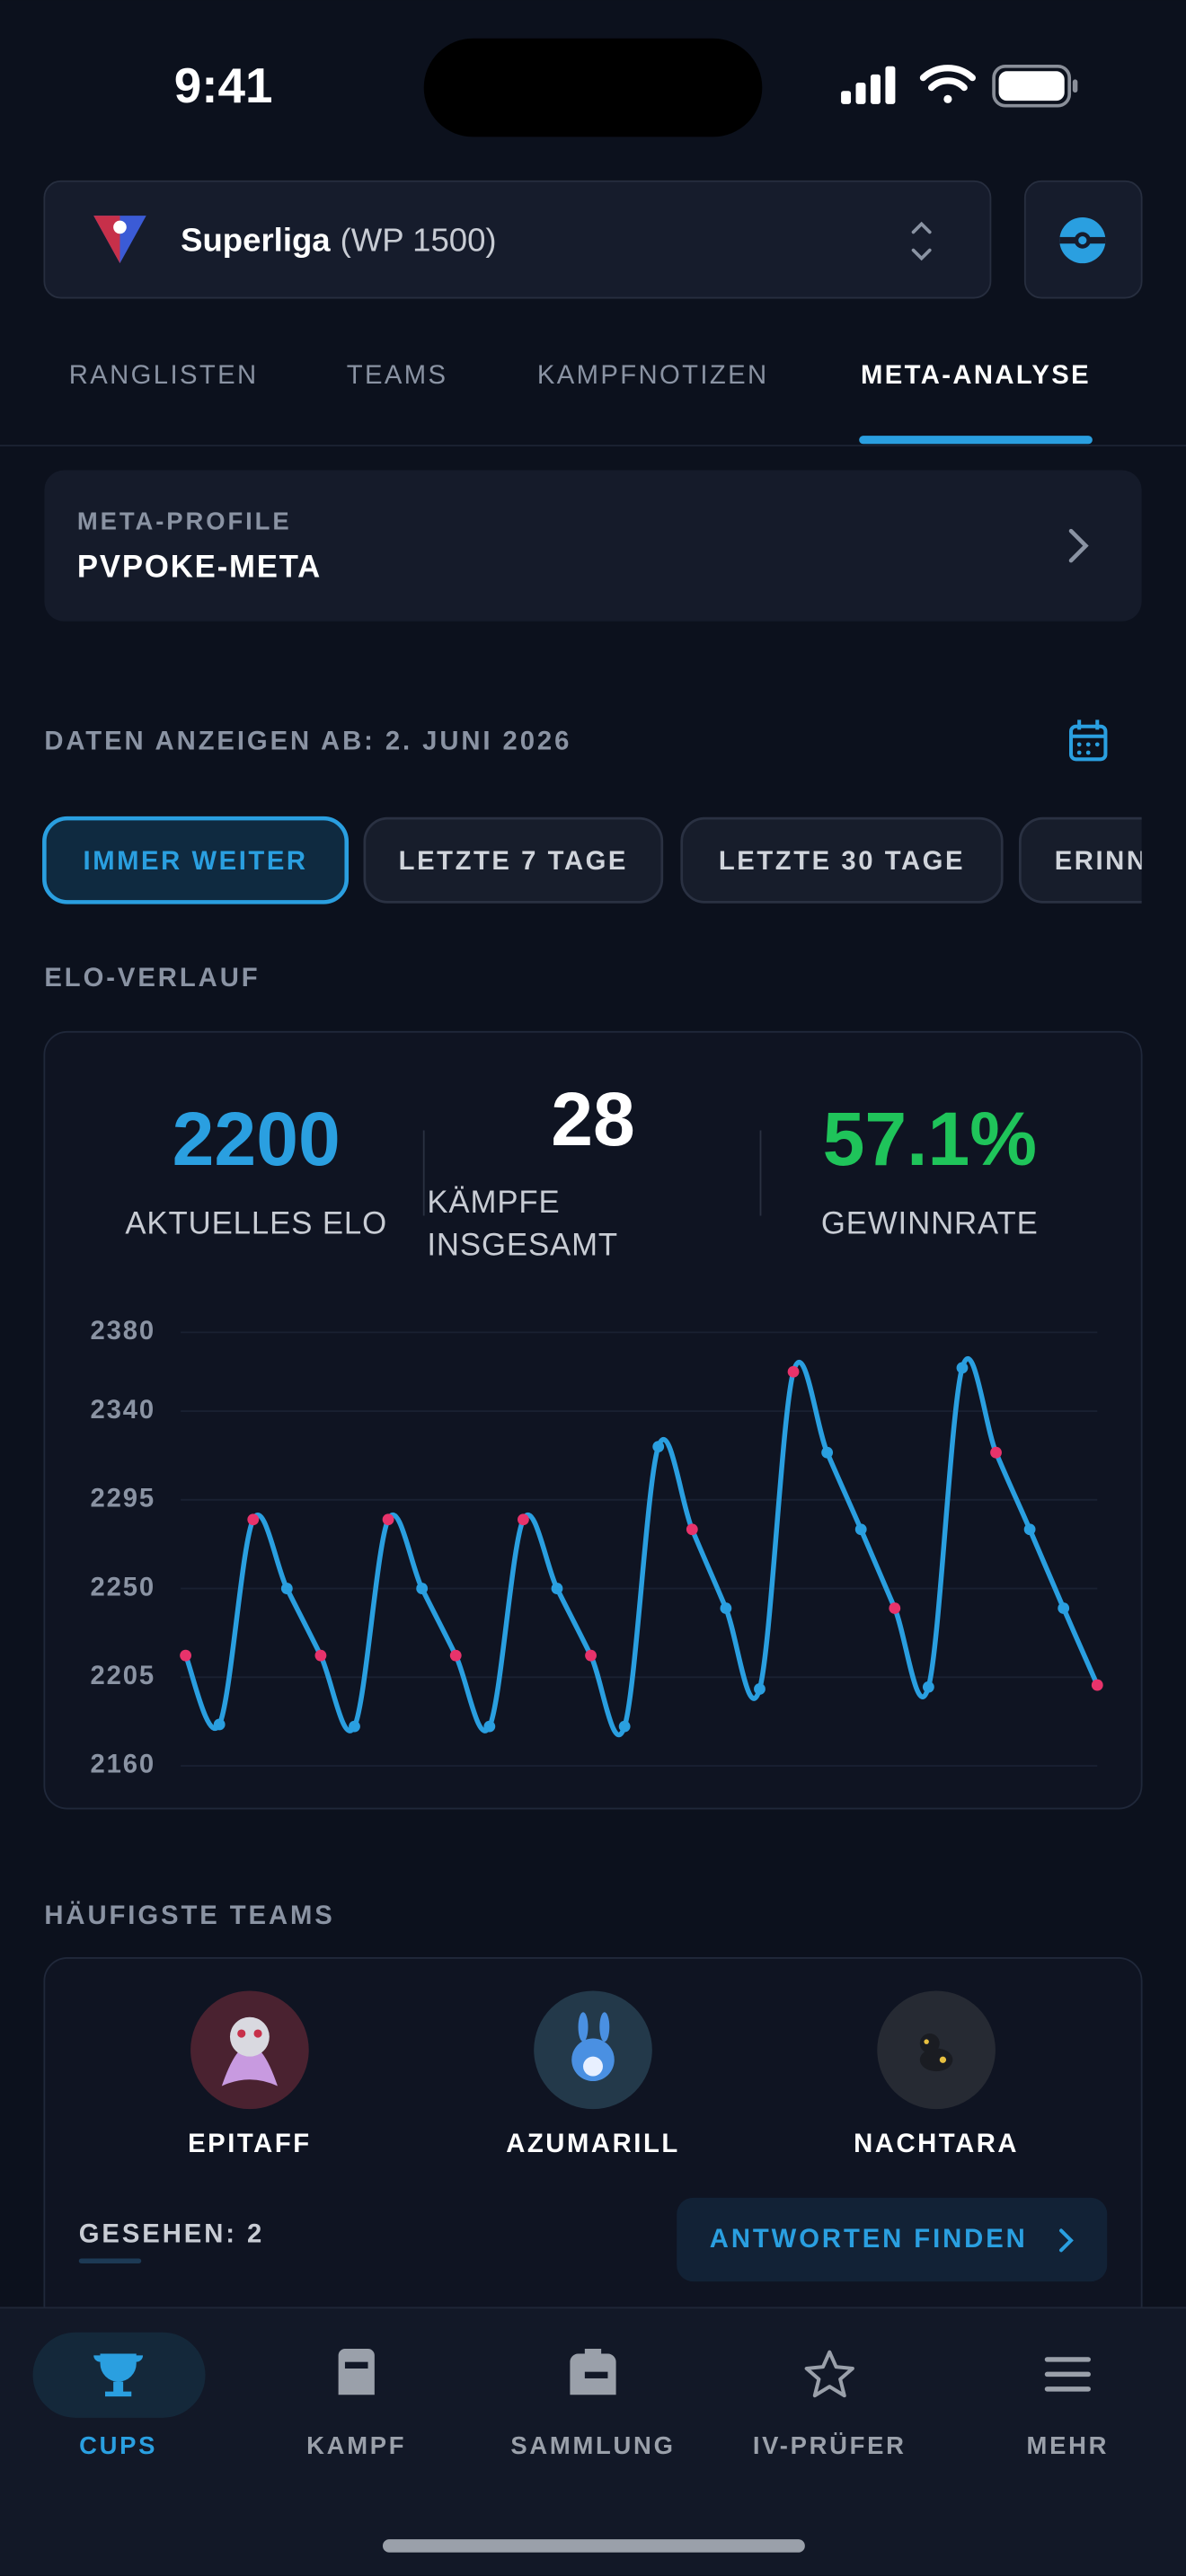 This screenshot has width=1186, height=2576. Describe the element at coordinates (1068, 2445) in the screenshot. I see `nav-label: MEHR` at that location.